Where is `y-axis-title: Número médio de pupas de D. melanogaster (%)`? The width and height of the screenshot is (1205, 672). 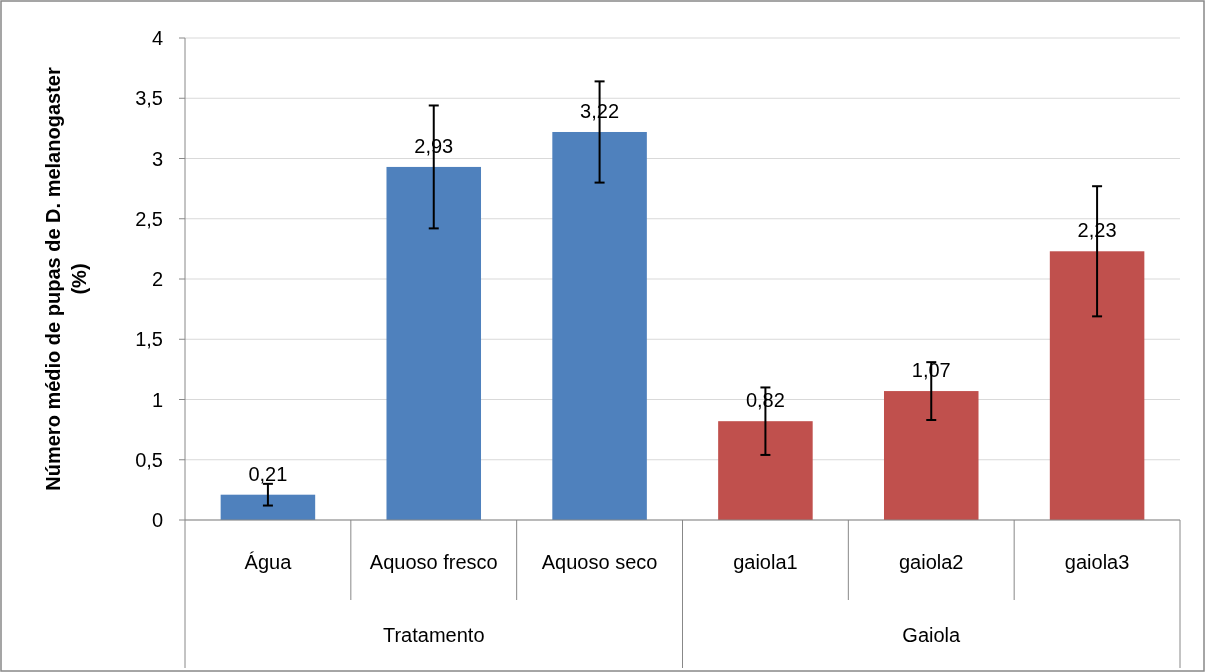 y-axis-title: Número médio de pupas de D. melanogaster (%) is located at coordinates (66, 279).